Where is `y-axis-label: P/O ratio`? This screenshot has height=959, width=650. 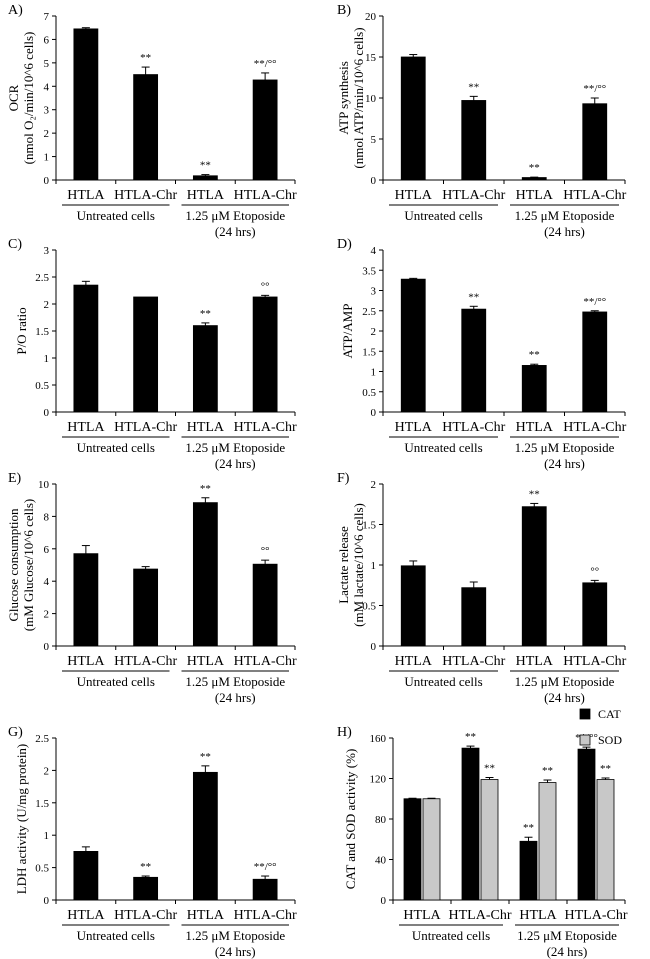
y-axis-label: P/O ratio is located at coordinates (21, 330).